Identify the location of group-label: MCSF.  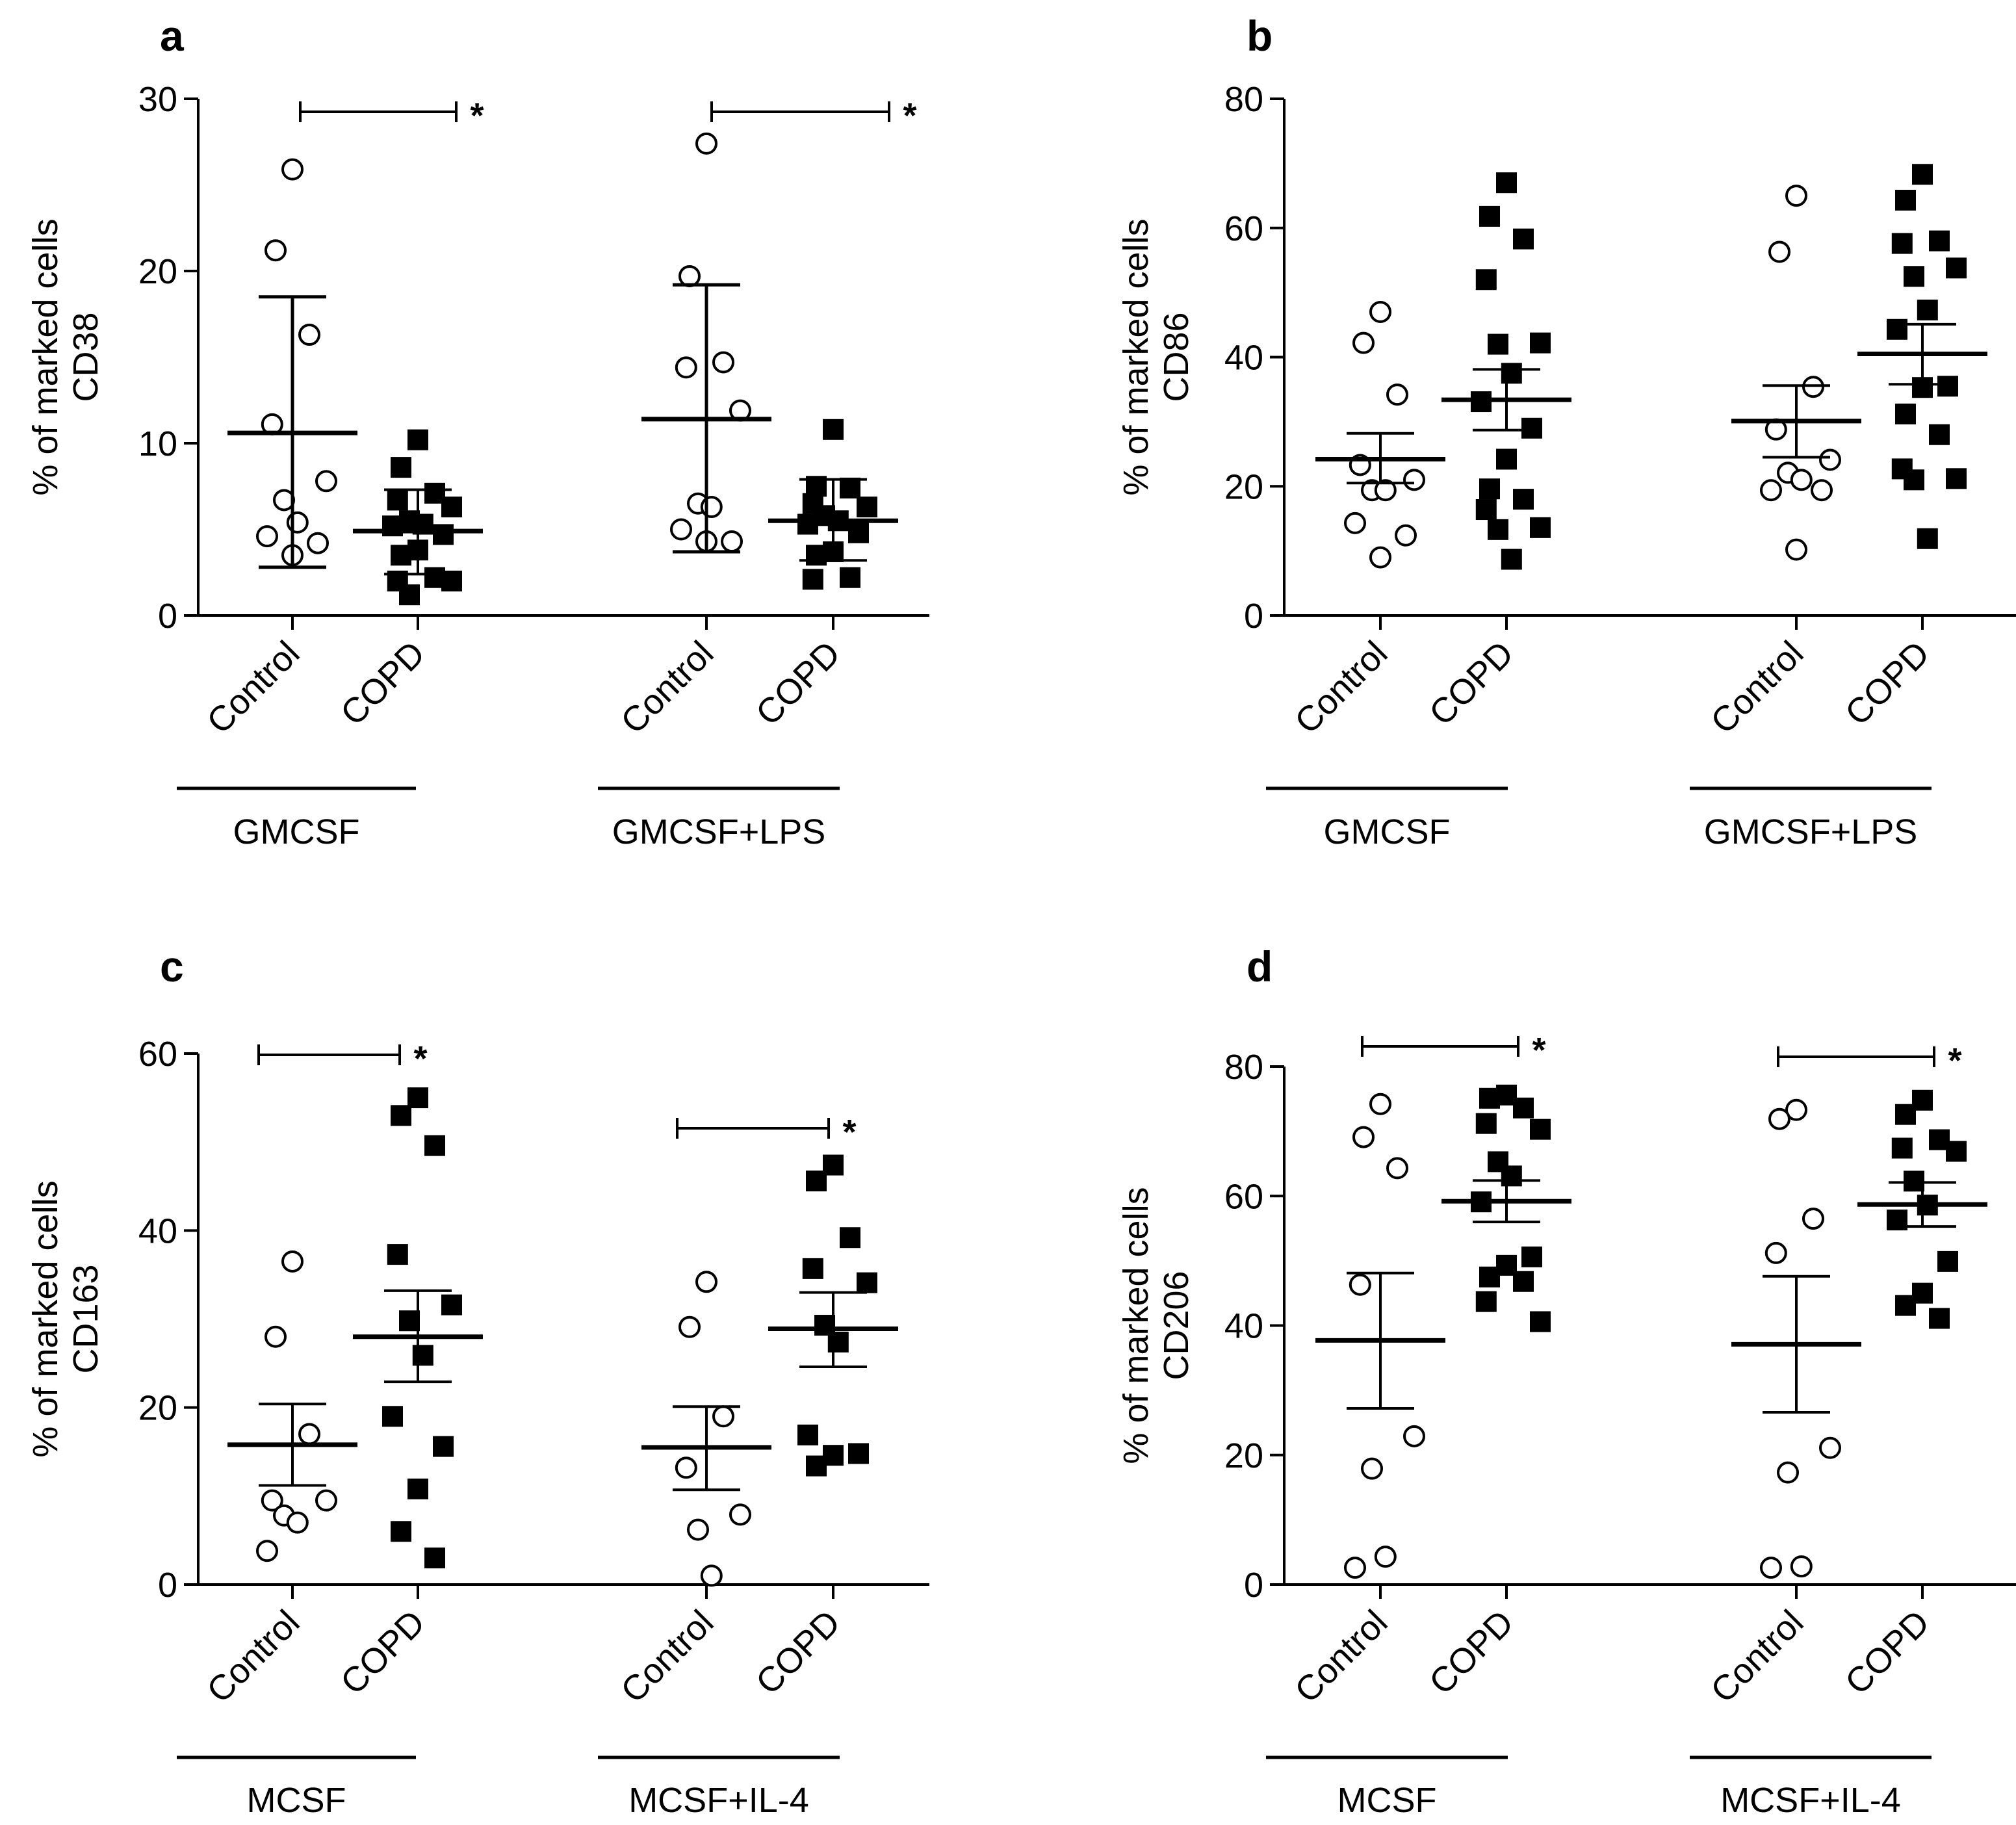
(1387, 1800).